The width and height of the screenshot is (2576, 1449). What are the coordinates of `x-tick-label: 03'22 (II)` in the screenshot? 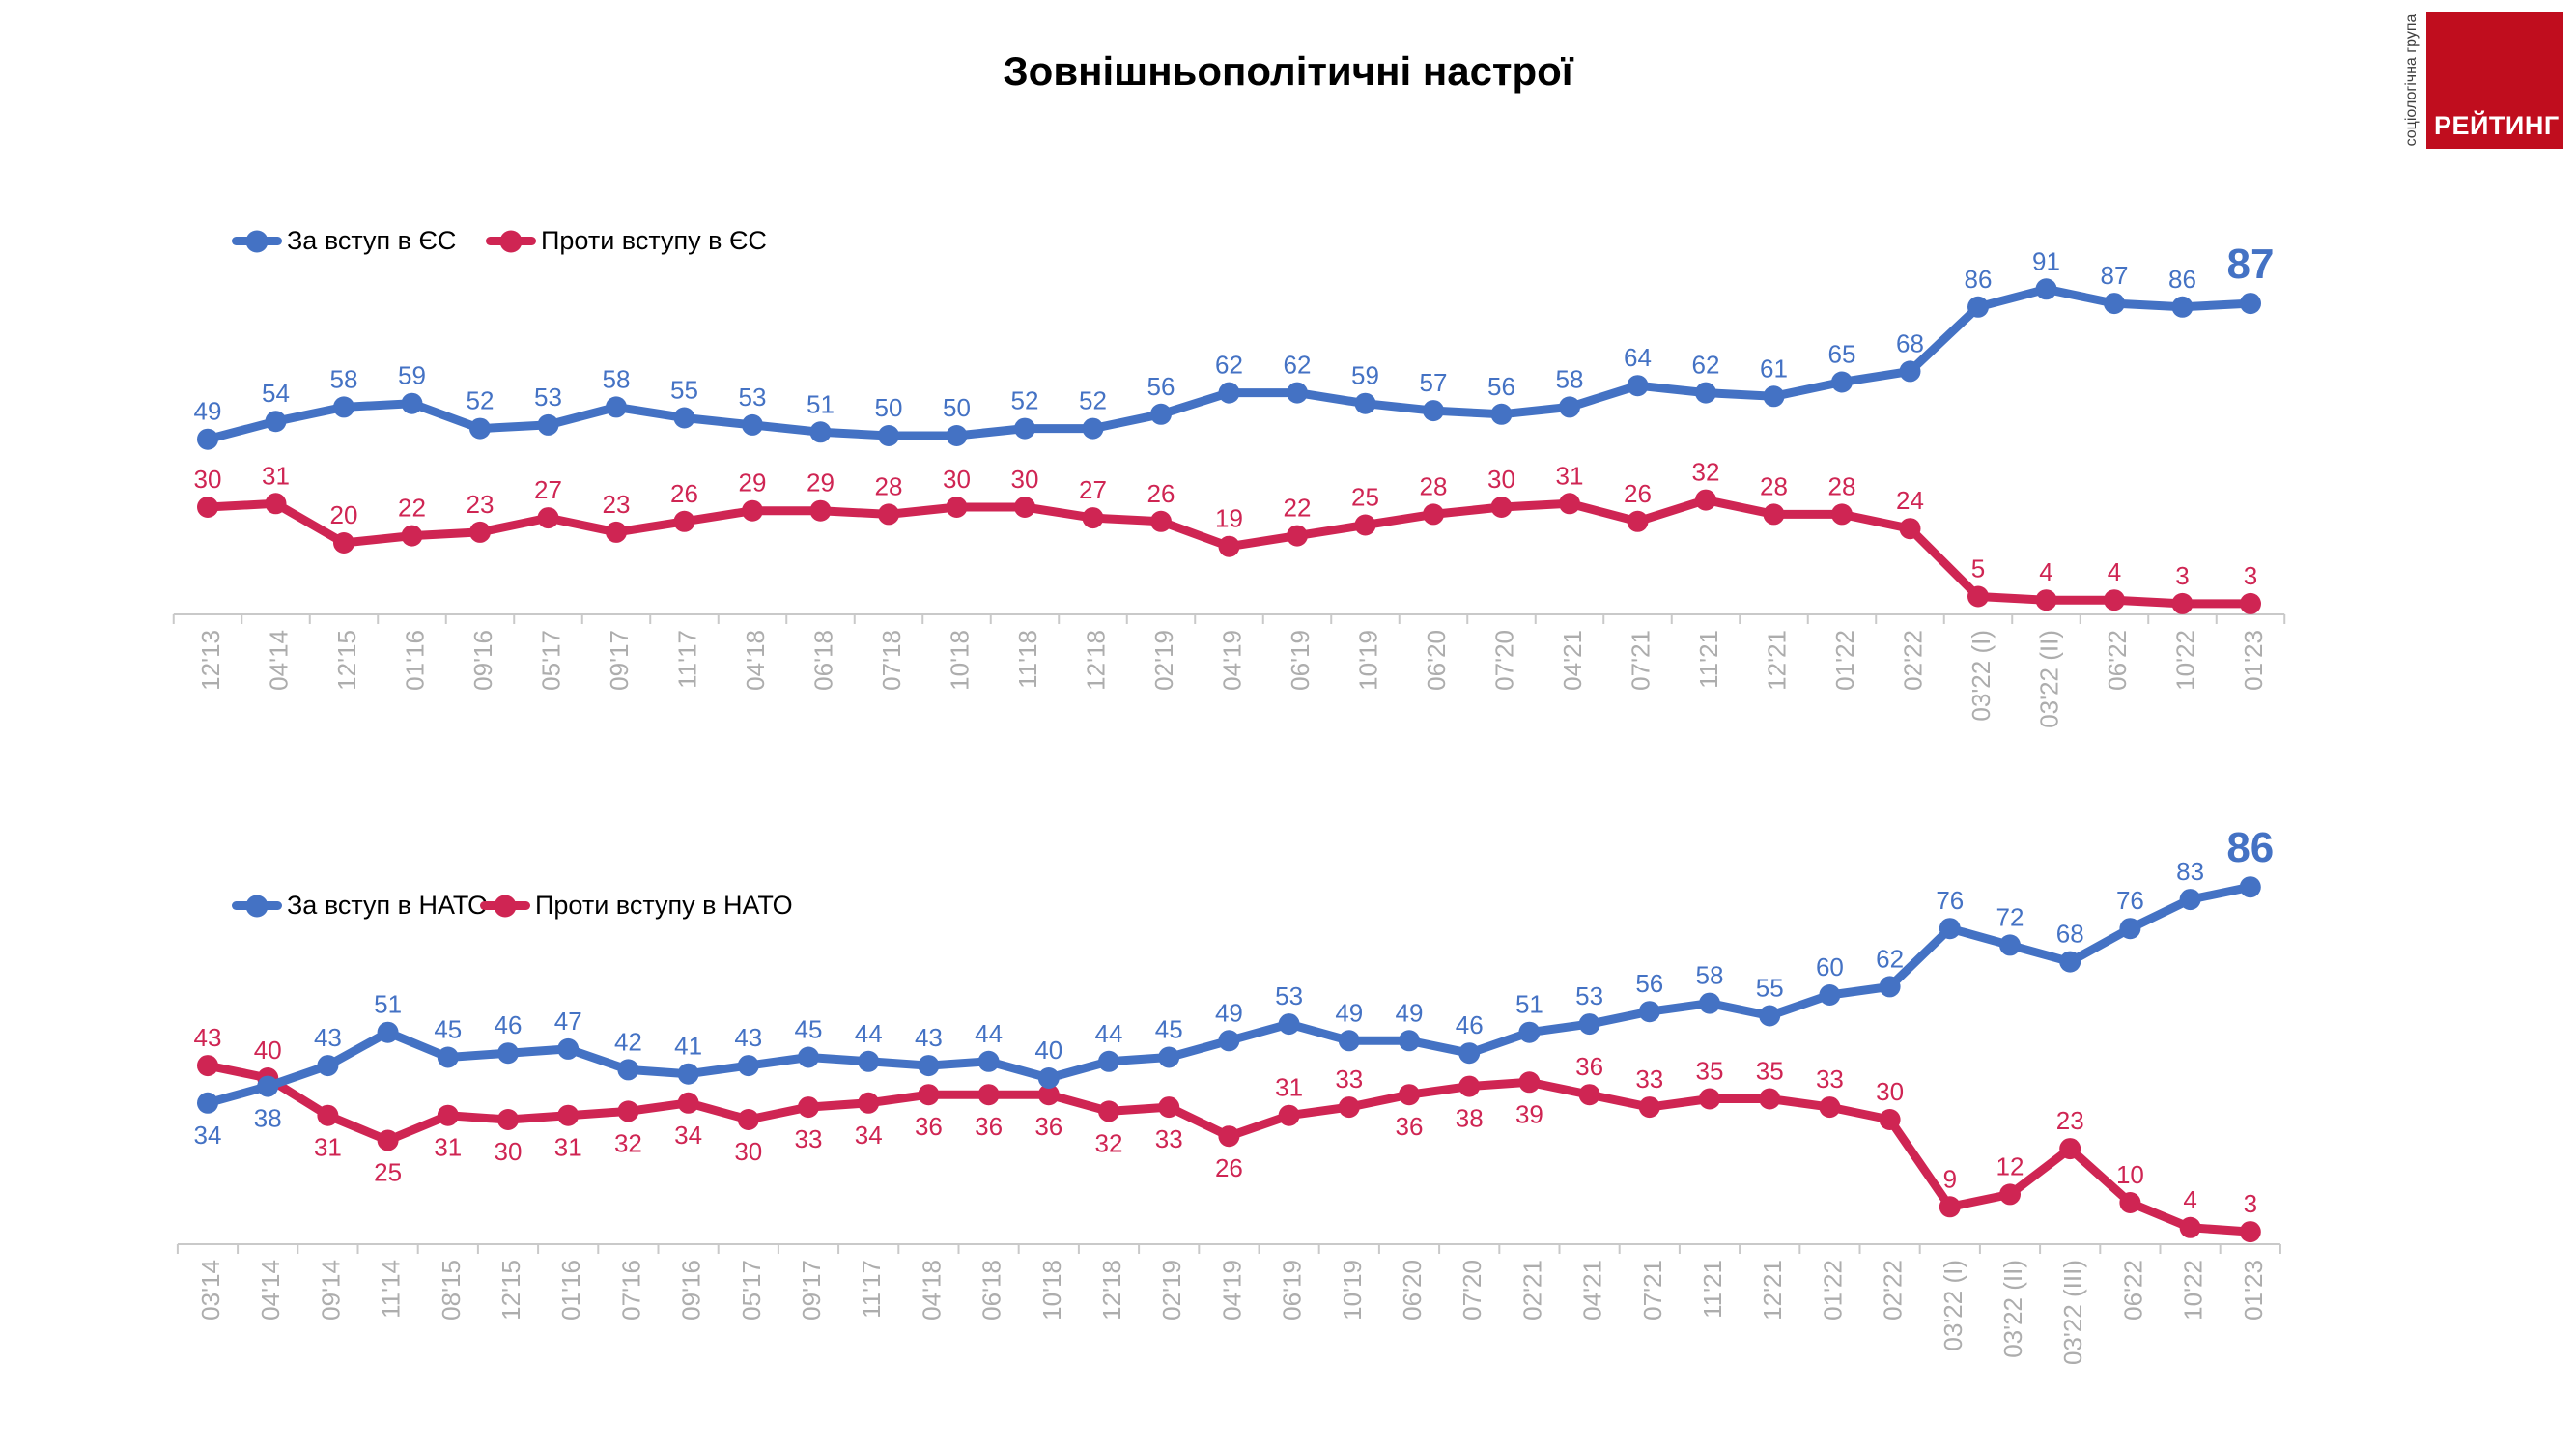 It's located at (2012, 1309).